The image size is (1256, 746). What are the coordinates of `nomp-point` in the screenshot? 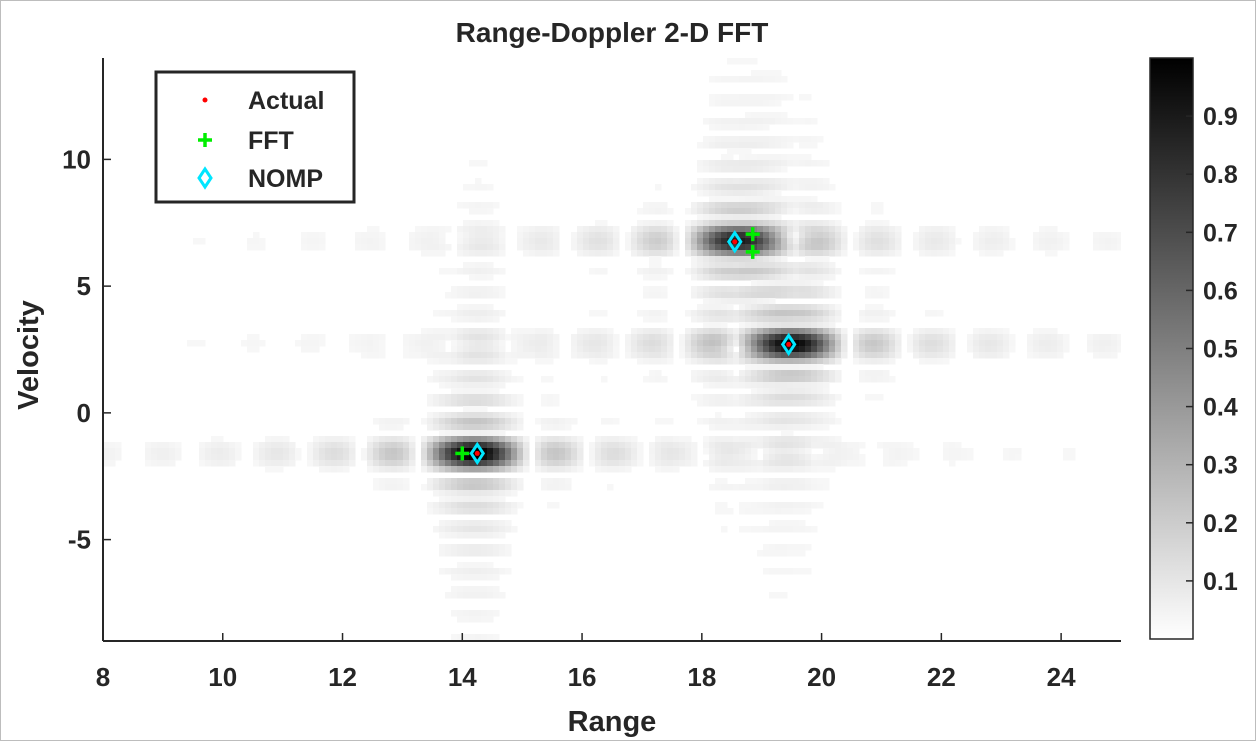 It's located at (477, 453).